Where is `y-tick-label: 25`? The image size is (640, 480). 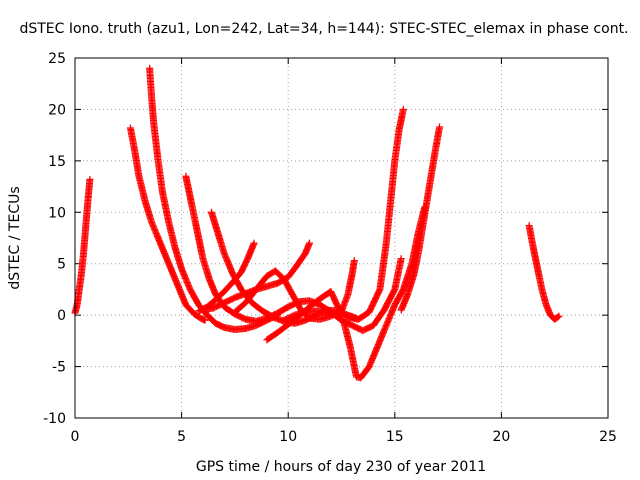
y-tick-label: 25 is located at coordinates (57, 59).